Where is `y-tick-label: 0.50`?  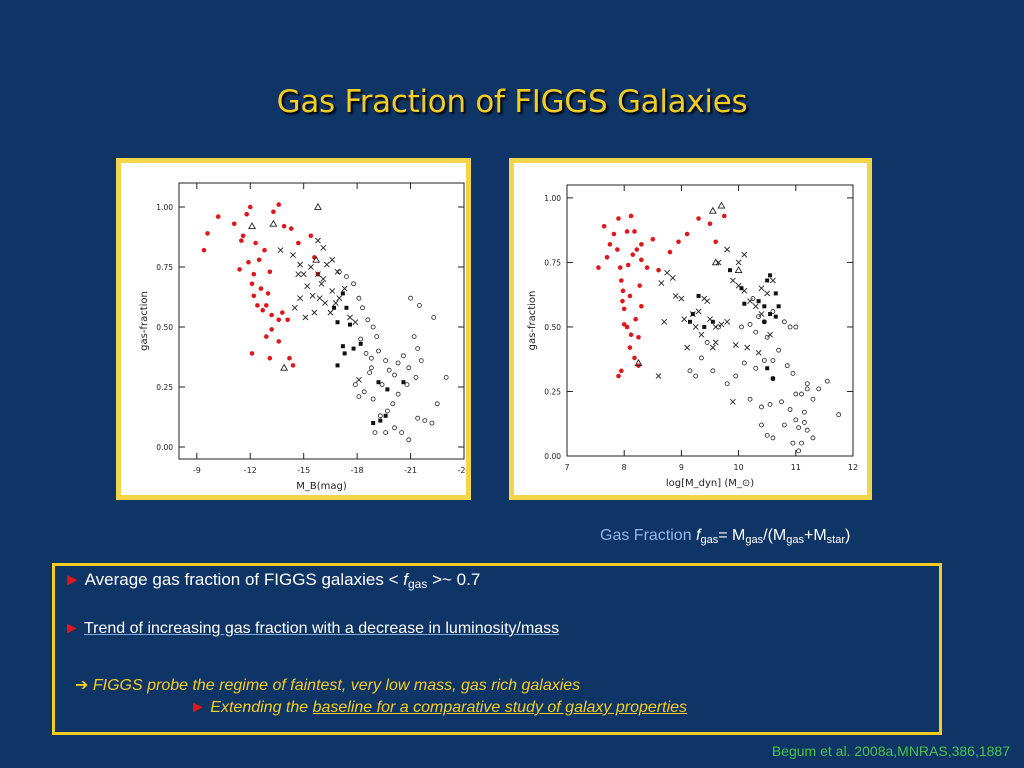 y-tick-label: 0.50 is located at coordinates (552, 327).